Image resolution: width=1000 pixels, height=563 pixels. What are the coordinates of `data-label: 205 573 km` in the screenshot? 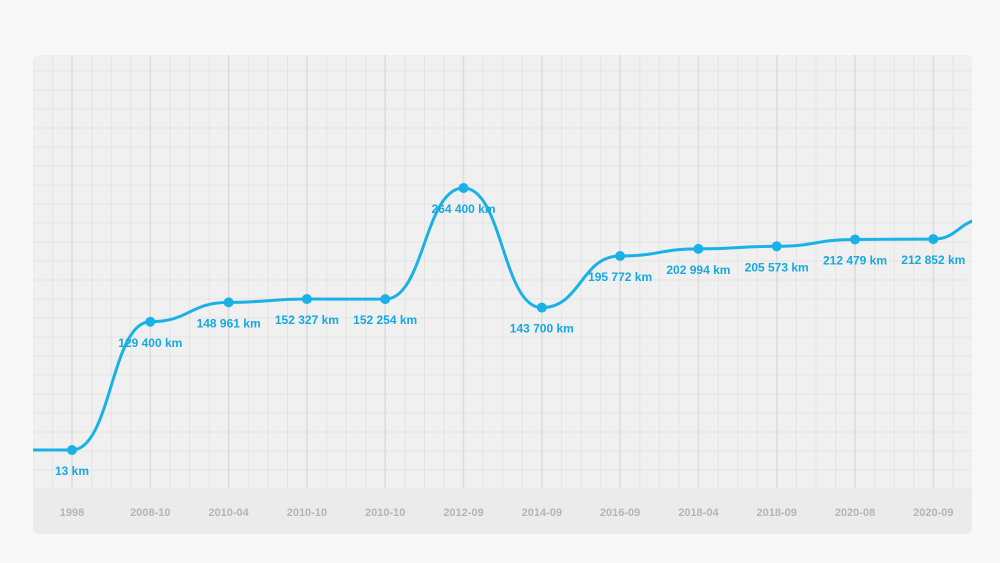 It's located at (777, 267).